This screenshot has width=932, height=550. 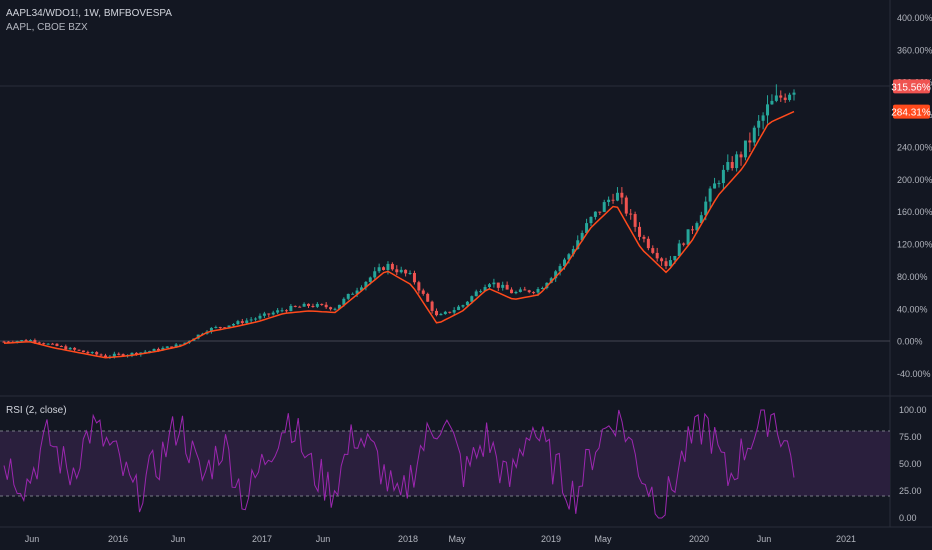 I want to click on price-tick-label: 360.00%, so click(x=914, y=50).